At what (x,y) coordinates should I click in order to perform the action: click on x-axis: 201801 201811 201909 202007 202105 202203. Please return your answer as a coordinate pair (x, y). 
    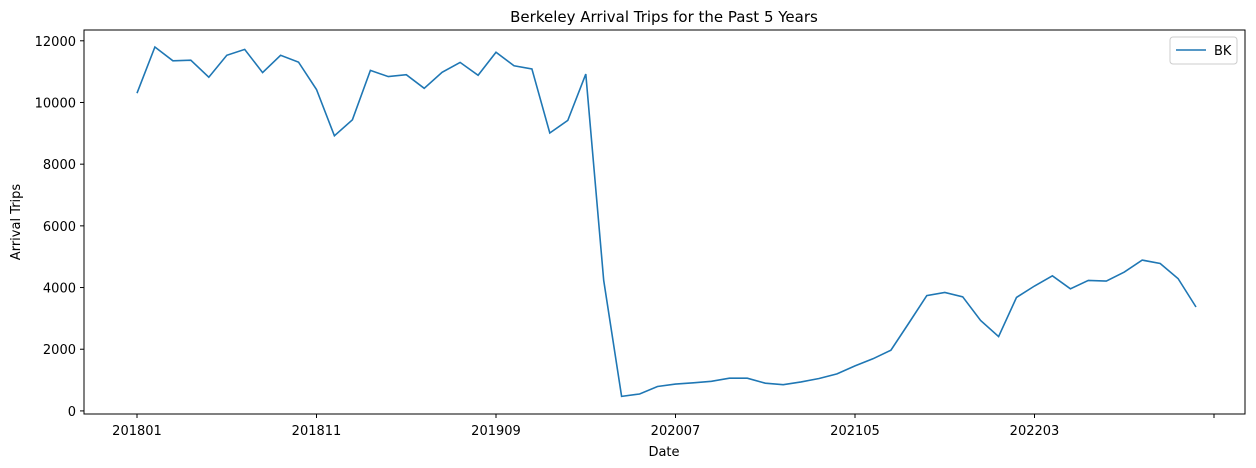
    Looking at the image, I should click on (663, 426).